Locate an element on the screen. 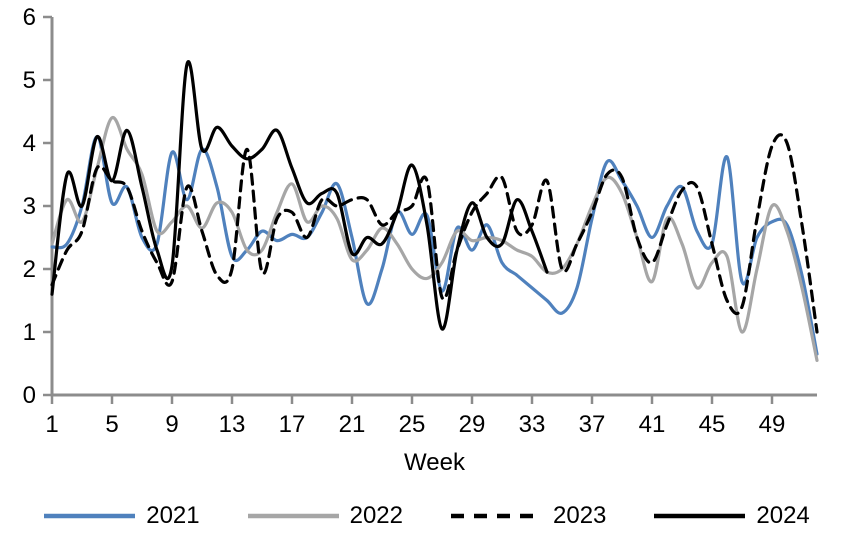 Image resolution: width=852 pixels, height=536 pixels. y-tick-label: 0 is located at coordinates (29, 395).